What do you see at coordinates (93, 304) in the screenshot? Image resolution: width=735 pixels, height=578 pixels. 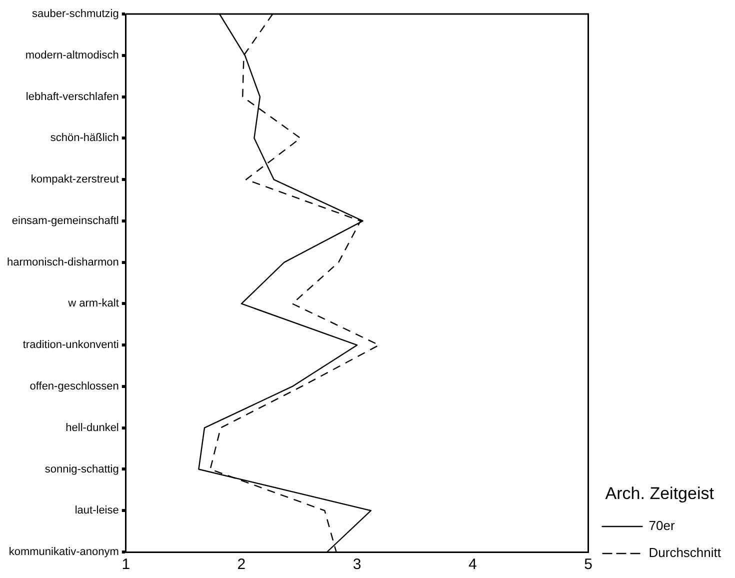 I see `y-tick-label: w arm-kalt` at bounding box center [93, 304].